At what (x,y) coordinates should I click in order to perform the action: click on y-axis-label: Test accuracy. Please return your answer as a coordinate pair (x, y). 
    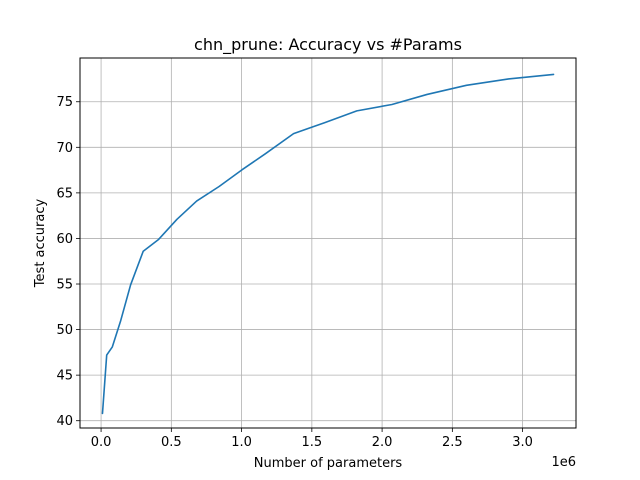
    Looking at the image, I should click on (40, 244).